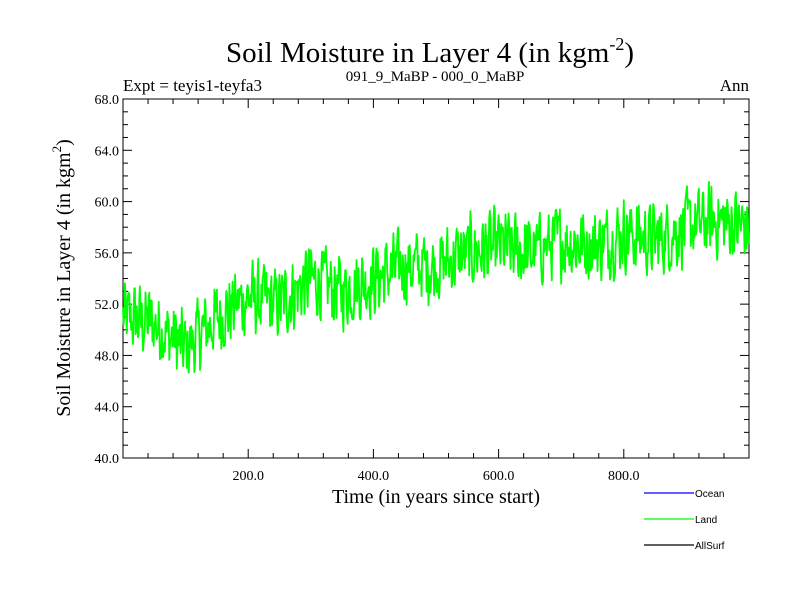 This screenshot has width=800, height=600. Describe the element at coordinates (616, 44) in the screenshot. I see `title-exponent: -2` at that location.